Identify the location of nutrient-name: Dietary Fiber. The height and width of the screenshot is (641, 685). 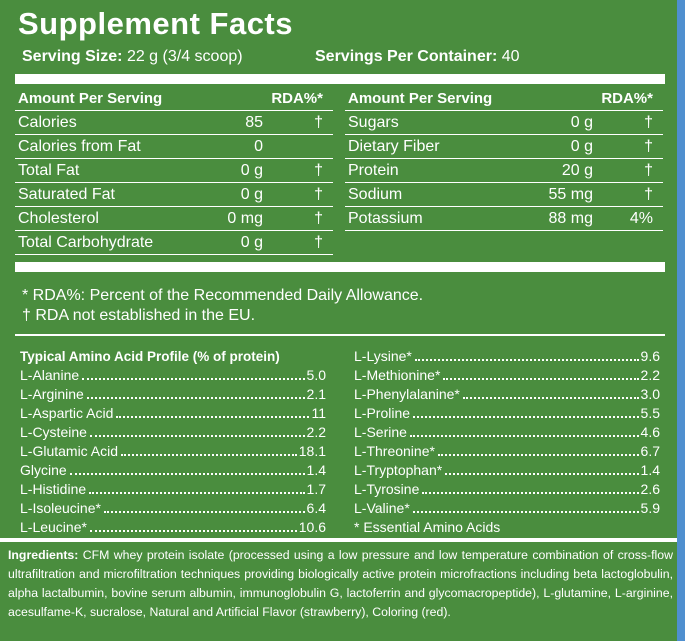
(394, 146).